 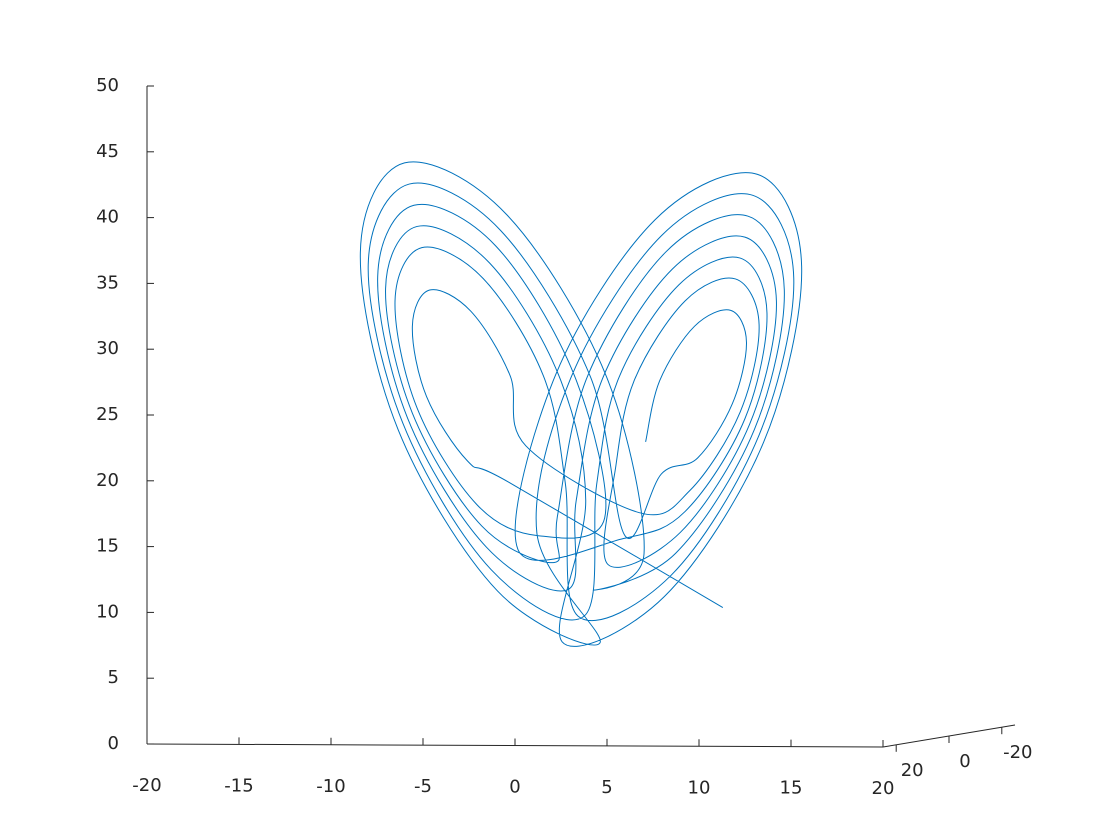 What do you see at coordinates (107, 546) in the screenshot?
I see `z-tick-label: 15` at bounding box center [107, 546].